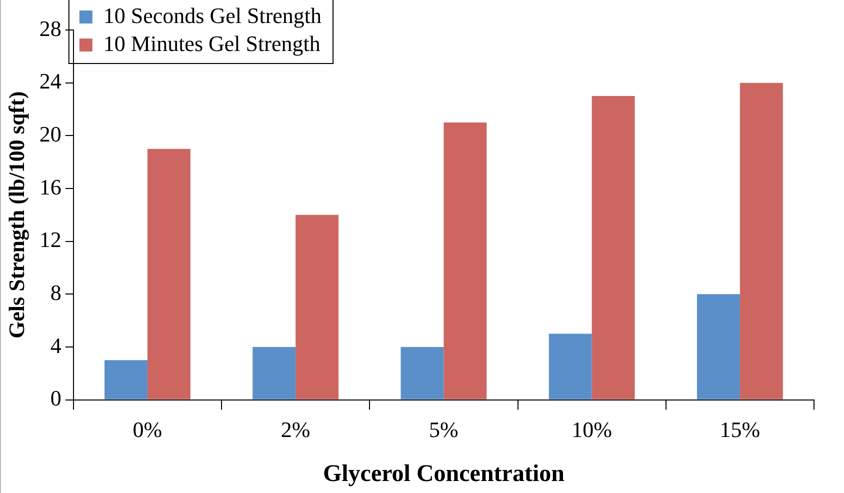 This screenshot has width=844, height=493. I want to click on y-tick-label: 28, so click(50, 28).